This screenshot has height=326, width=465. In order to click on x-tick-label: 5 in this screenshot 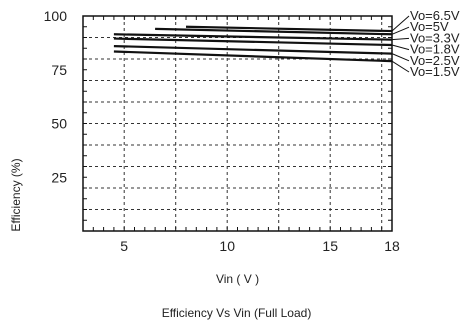, I will do `click(124, 246)`.